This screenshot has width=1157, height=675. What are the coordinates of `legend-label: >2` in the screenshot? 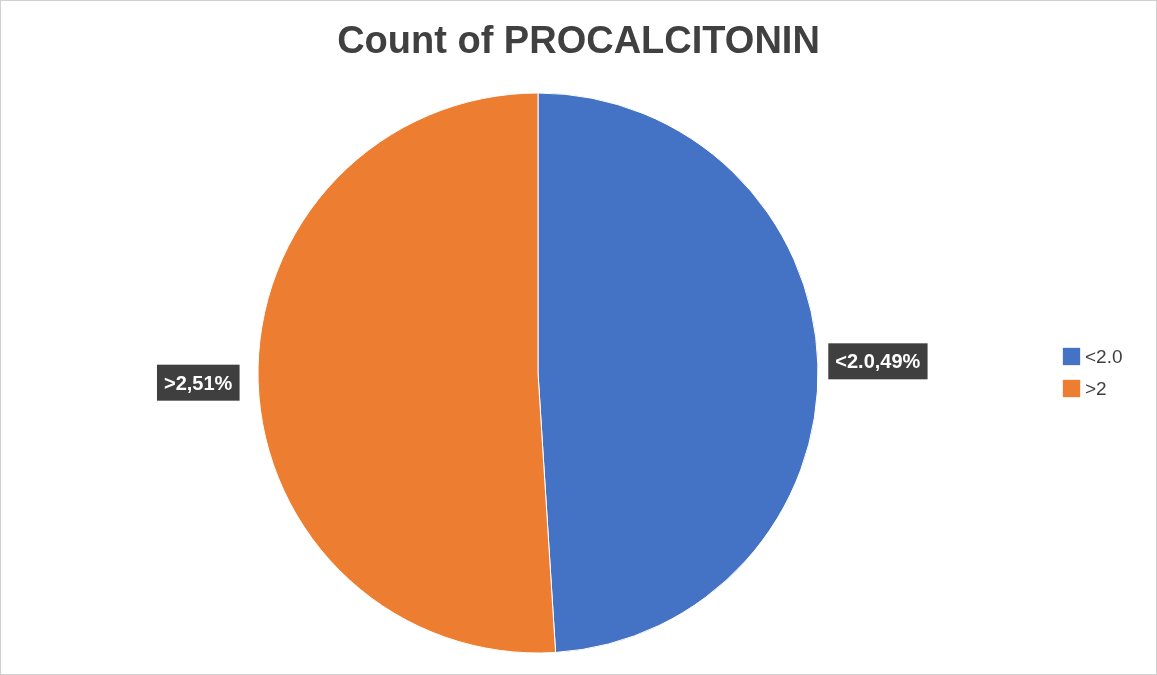 It's located at (1096, 388).